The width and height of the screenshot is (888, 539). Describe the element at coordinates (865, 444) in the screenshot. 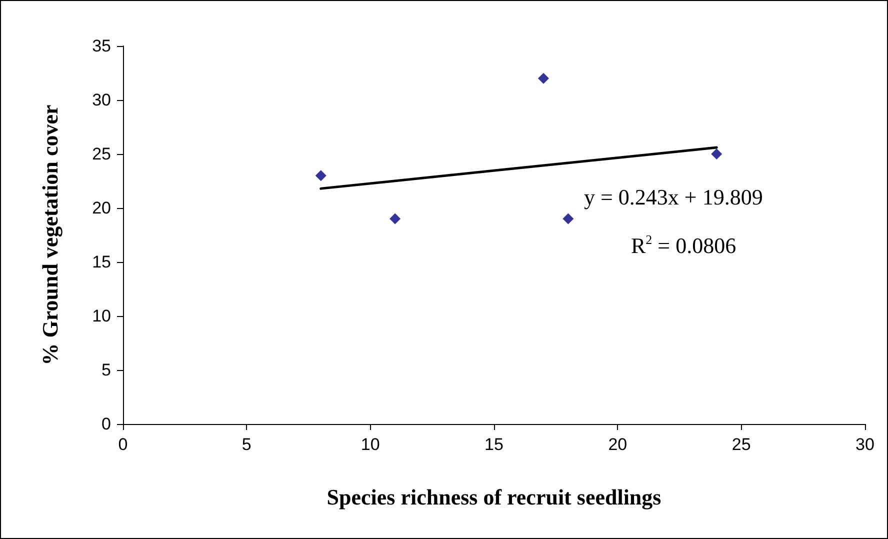

I see `x-tick-label: 30` at that location.